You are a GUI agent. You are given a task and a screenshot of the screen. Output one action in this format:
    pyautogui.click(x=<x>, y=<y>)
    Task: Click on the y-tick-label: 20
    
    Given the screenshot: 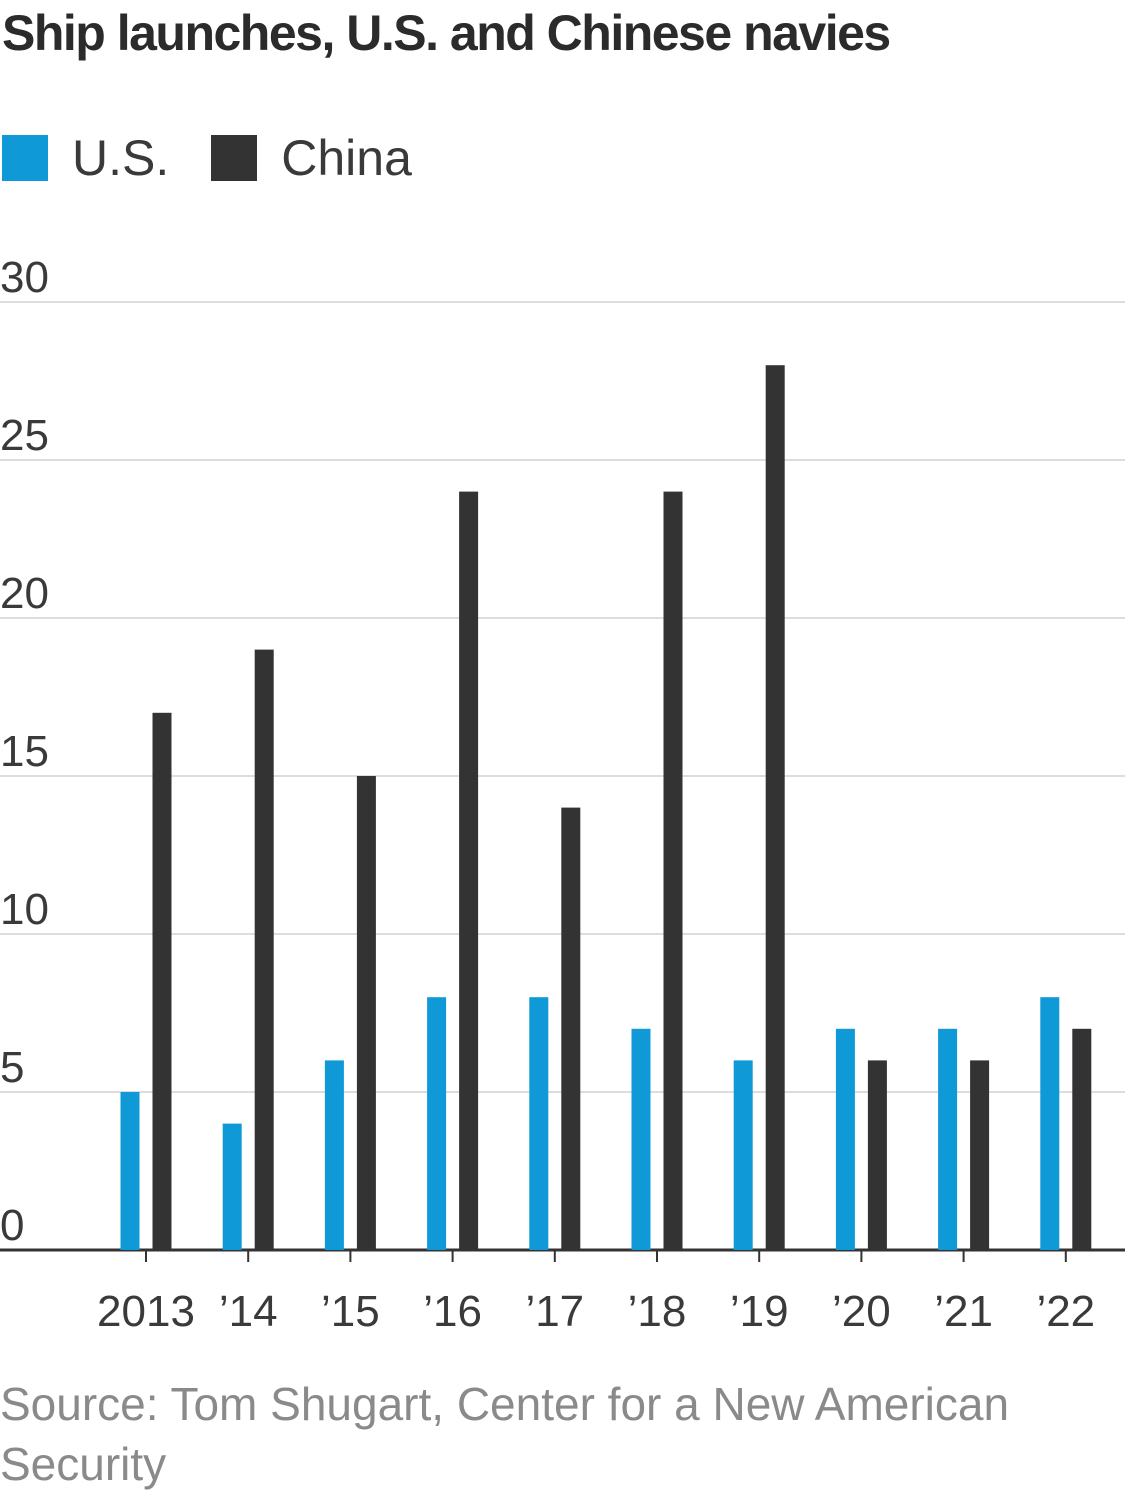 What is the action you would take?
    pyautogui.click(x=24, y=593)
    